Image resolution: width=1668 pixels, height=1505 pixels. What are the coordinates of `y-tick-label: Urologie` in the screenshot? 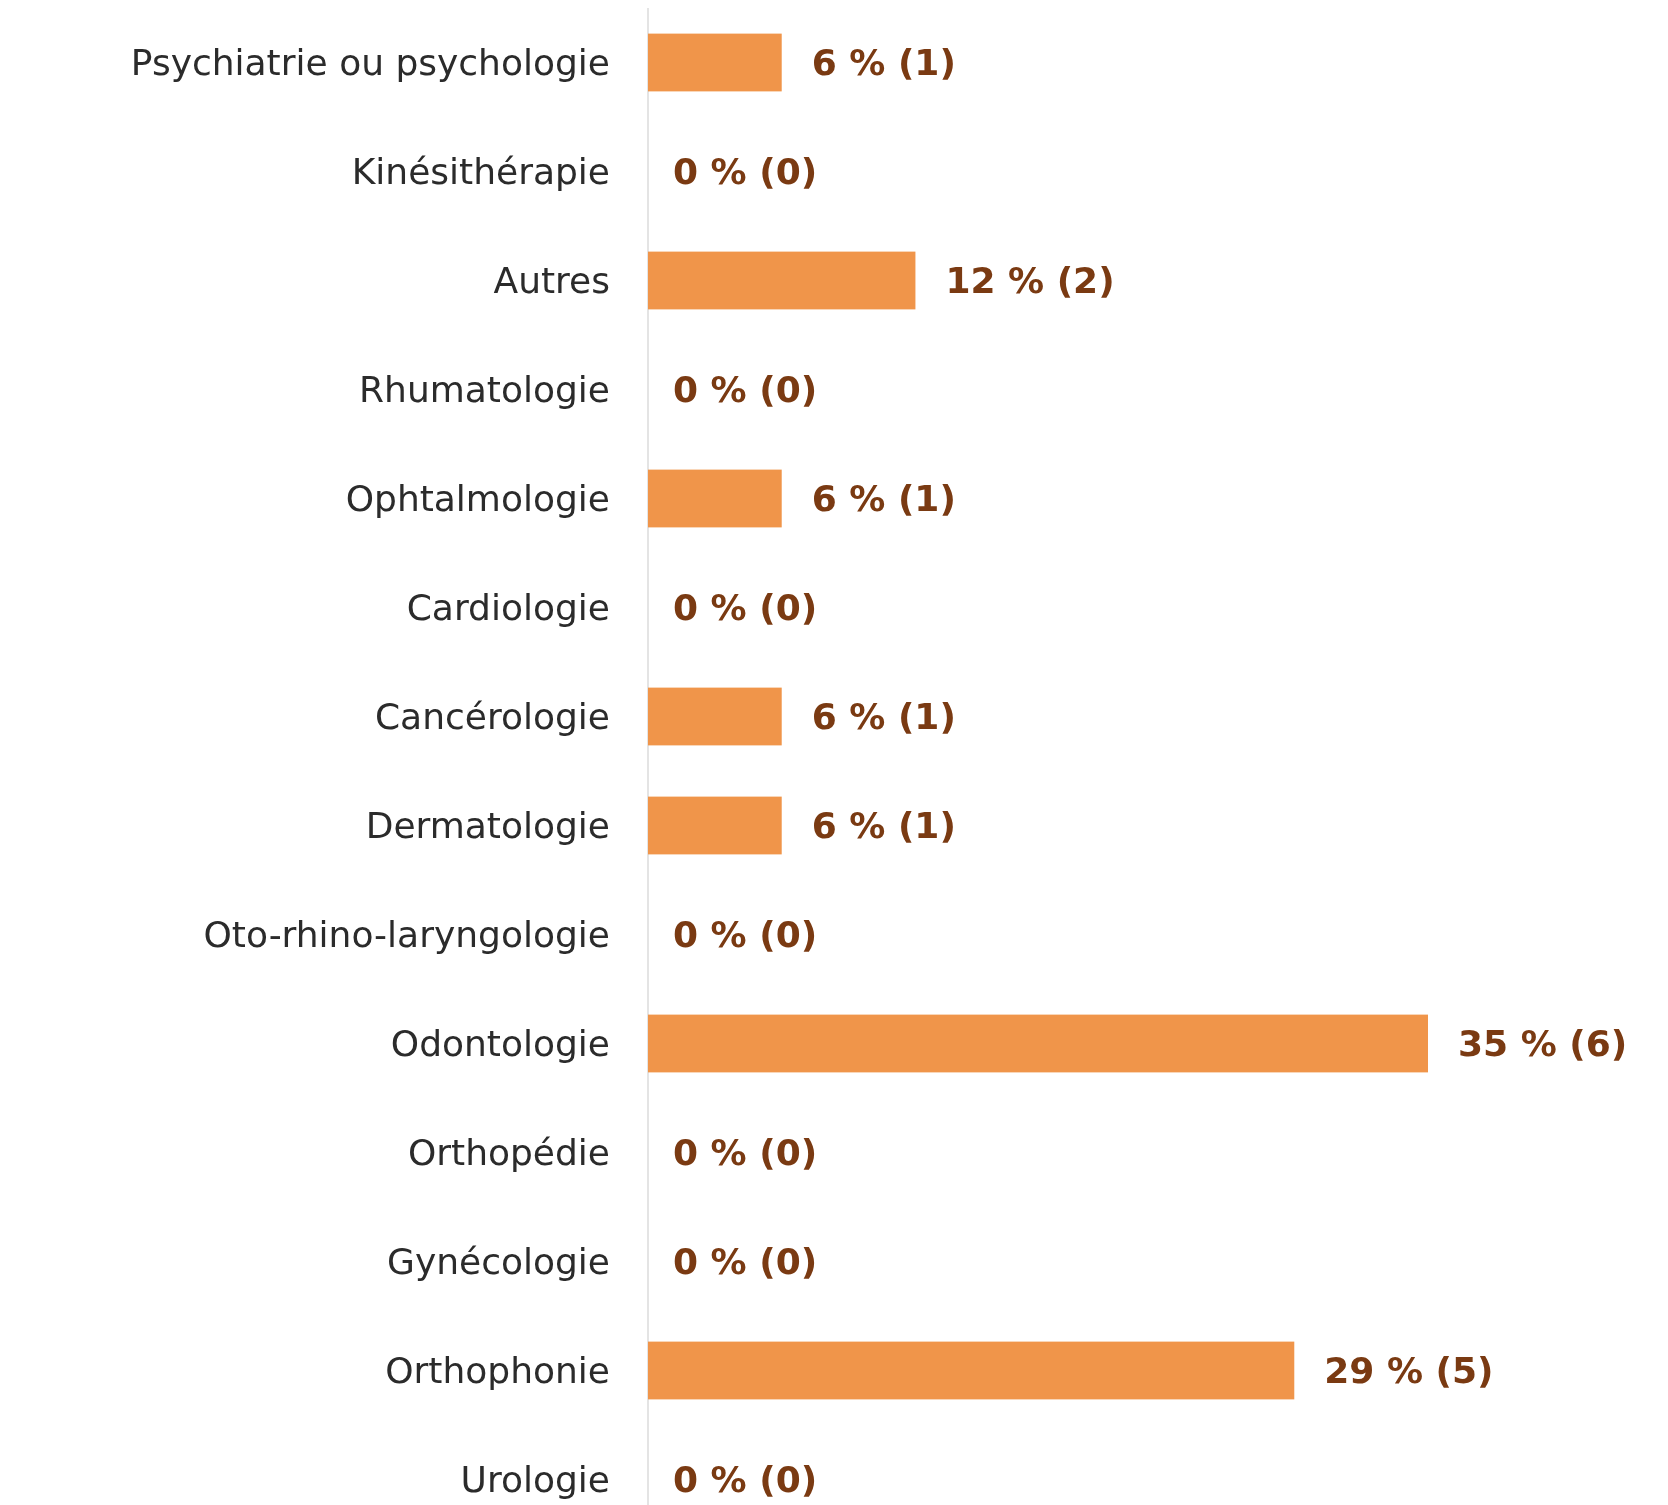 It's located at (535, 1480).